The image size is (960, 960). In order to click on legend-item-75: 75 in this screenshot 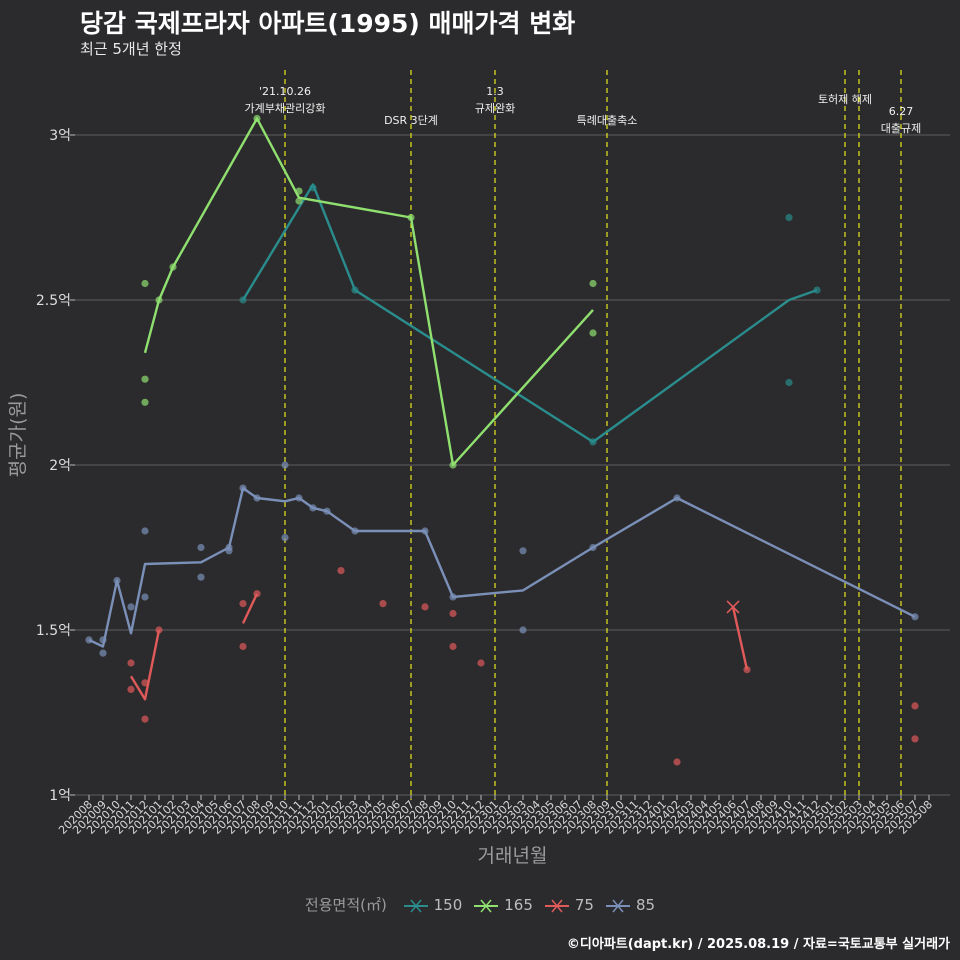, I will do `click(569, 905)`.